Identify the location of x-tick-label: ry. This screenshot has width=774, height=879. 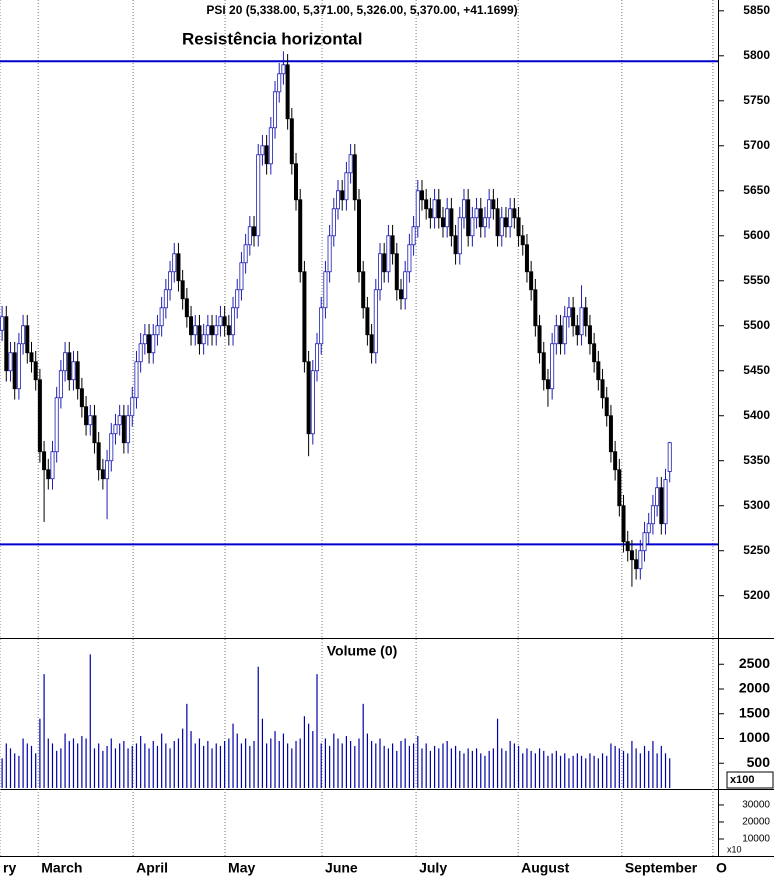
(9, 868).